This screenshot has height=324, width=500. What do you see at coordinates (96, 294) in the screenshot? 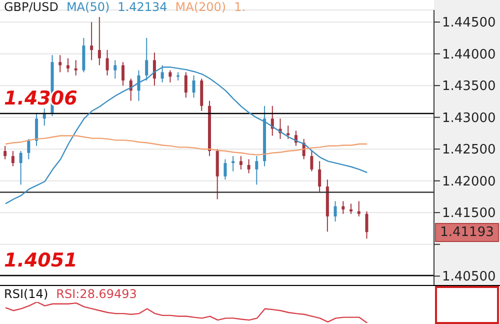
I see `text: RSI:28.69493` at bounding box center [96, 294].